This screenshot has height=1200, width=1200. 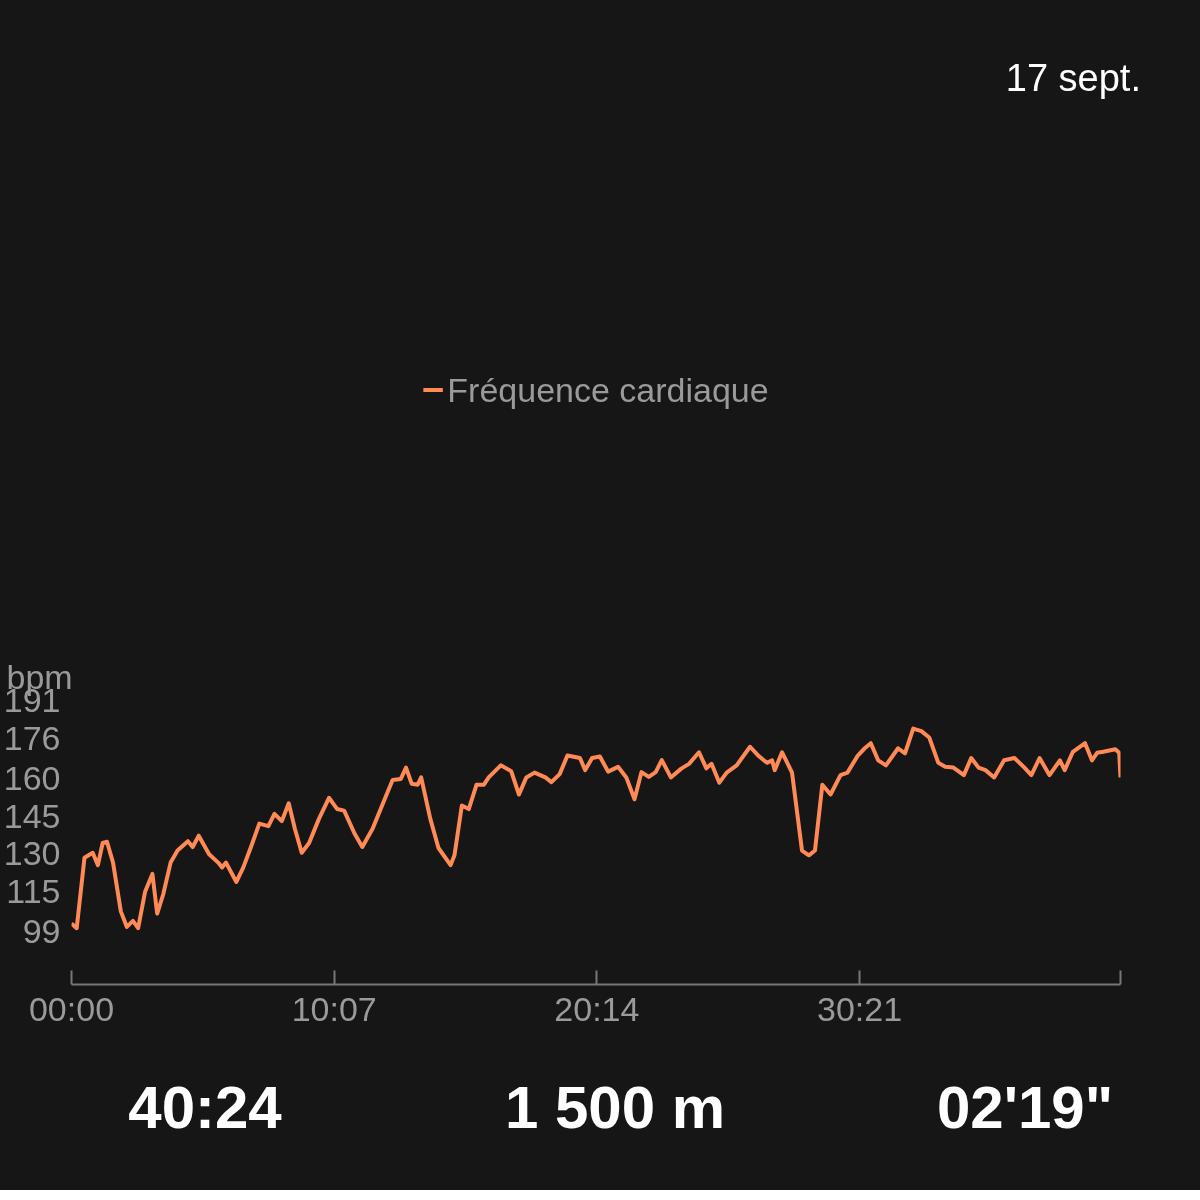 What do you see at coordinates (334, 1008) in the screenshot?
I see `x-tick-label: 10:07` at bounding box center [334, 1008].